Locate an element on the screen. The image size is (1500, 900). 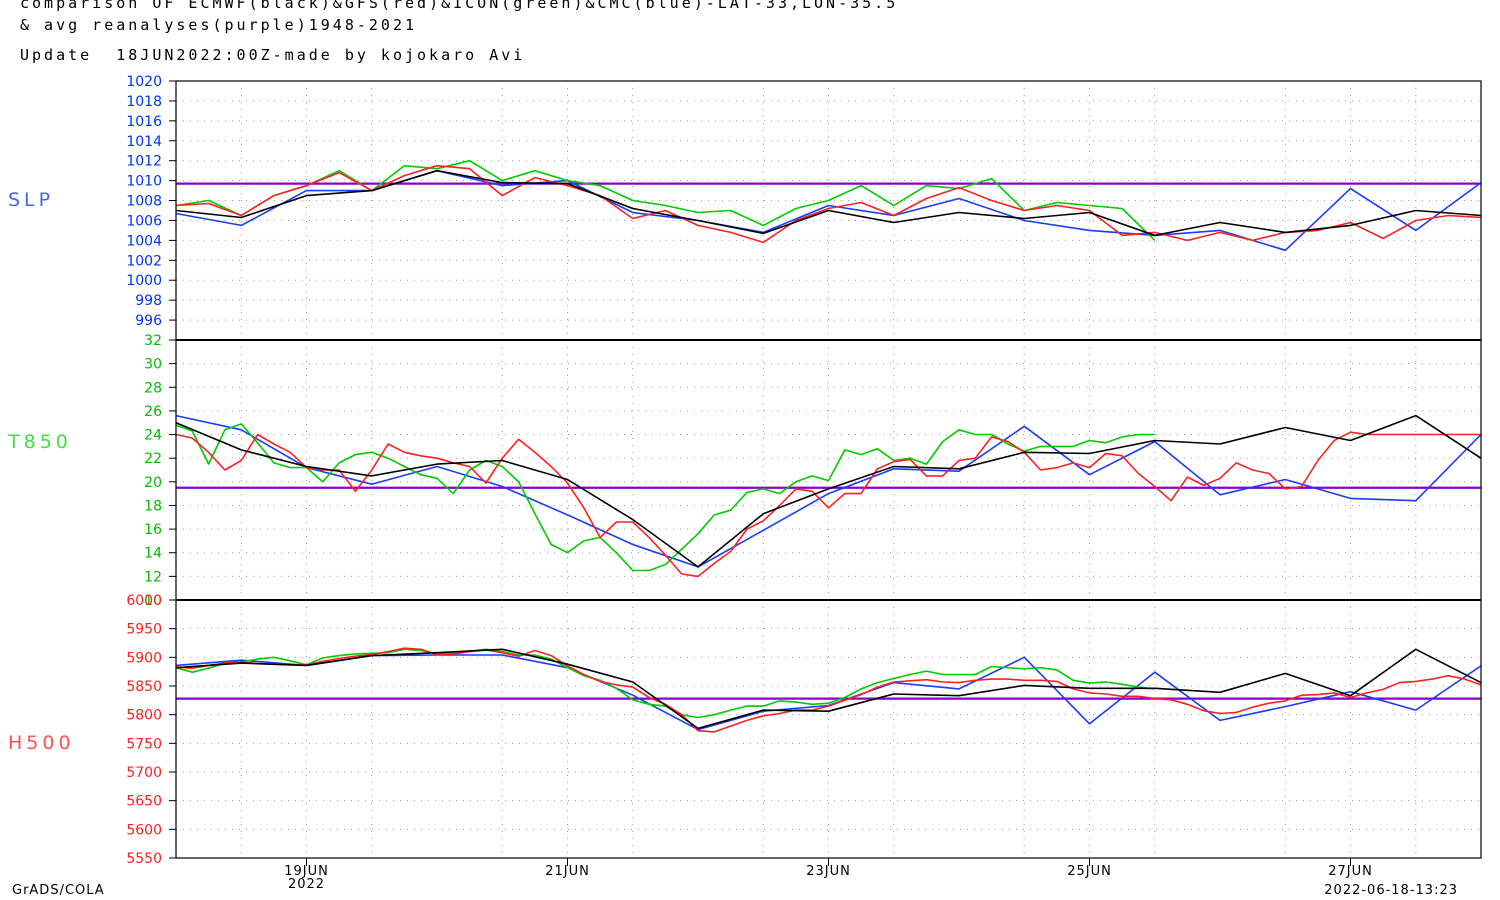
y-tick-label: 12 is located at coordinates (153, 577).